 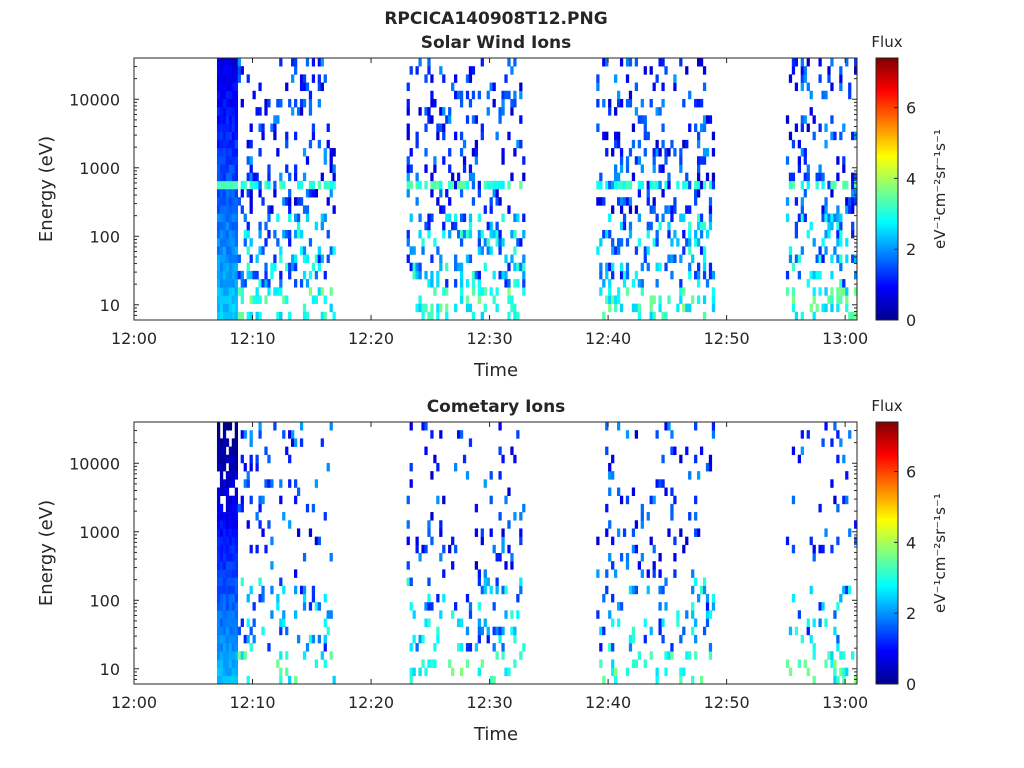 What do you see at coordinates (940, 553) in the screenshot?
I see `colorbar-label: eV⁻¹cm⁻²sr⁻¹s⁻¹` at bounding box center [940, 553].